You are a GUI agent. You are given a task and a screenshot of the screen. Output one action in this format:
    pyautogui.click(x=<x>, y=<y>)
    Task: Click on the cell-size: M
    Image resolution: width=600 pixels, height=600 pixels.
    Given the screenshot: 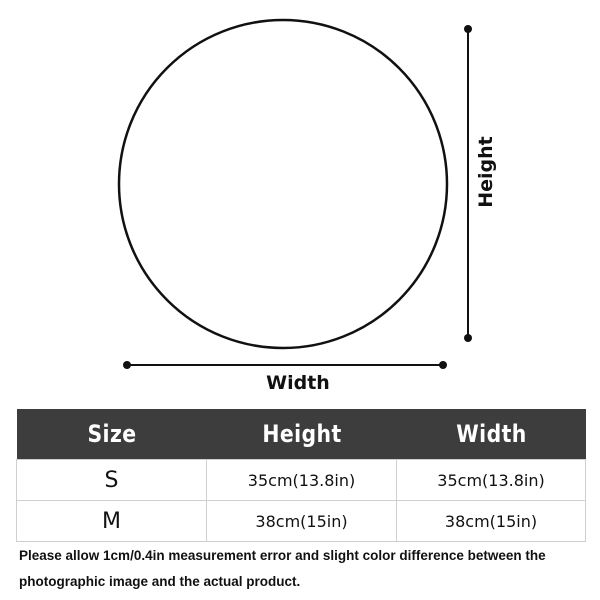 What is the action you would take?
    pyautogui.click(x=111, y=521)
    